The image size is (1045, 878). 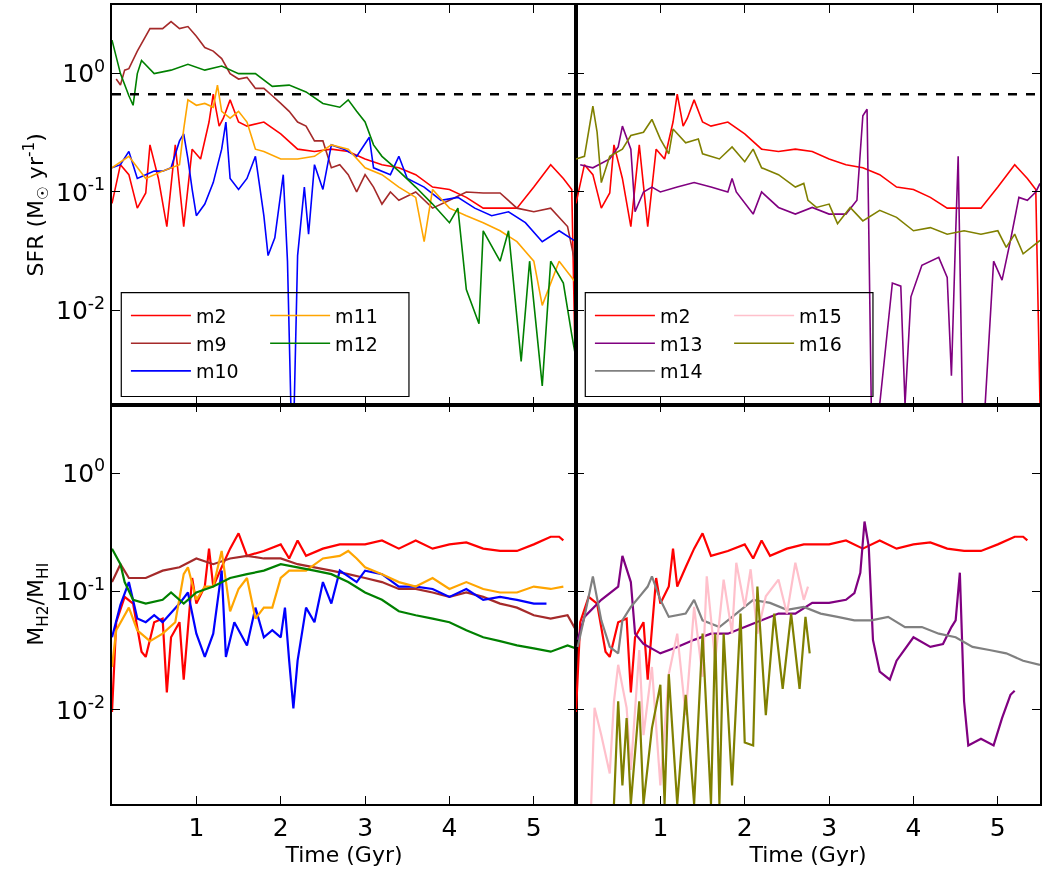 What do you see at coordinates (211, 343) in the screenshot?
I see `legend-label: m9` at bounding box center [211, 343].